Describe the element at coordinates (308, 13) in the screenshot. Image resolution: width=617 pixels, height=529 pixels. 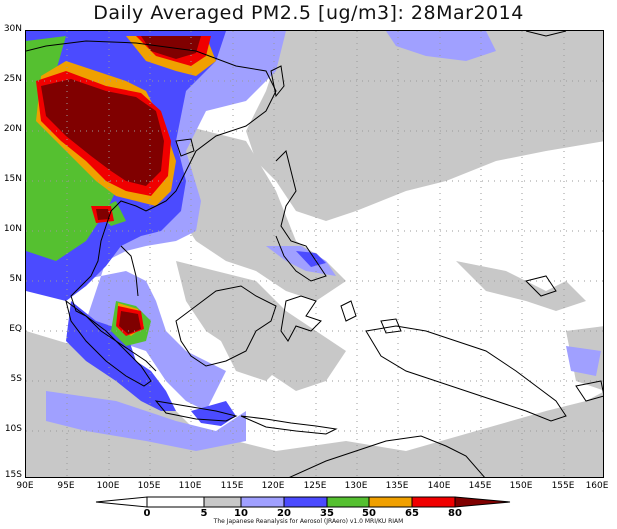
I see `map-title: Daily Averaged PM2.5 [ug/m3]: 28Mar2014` at that location.